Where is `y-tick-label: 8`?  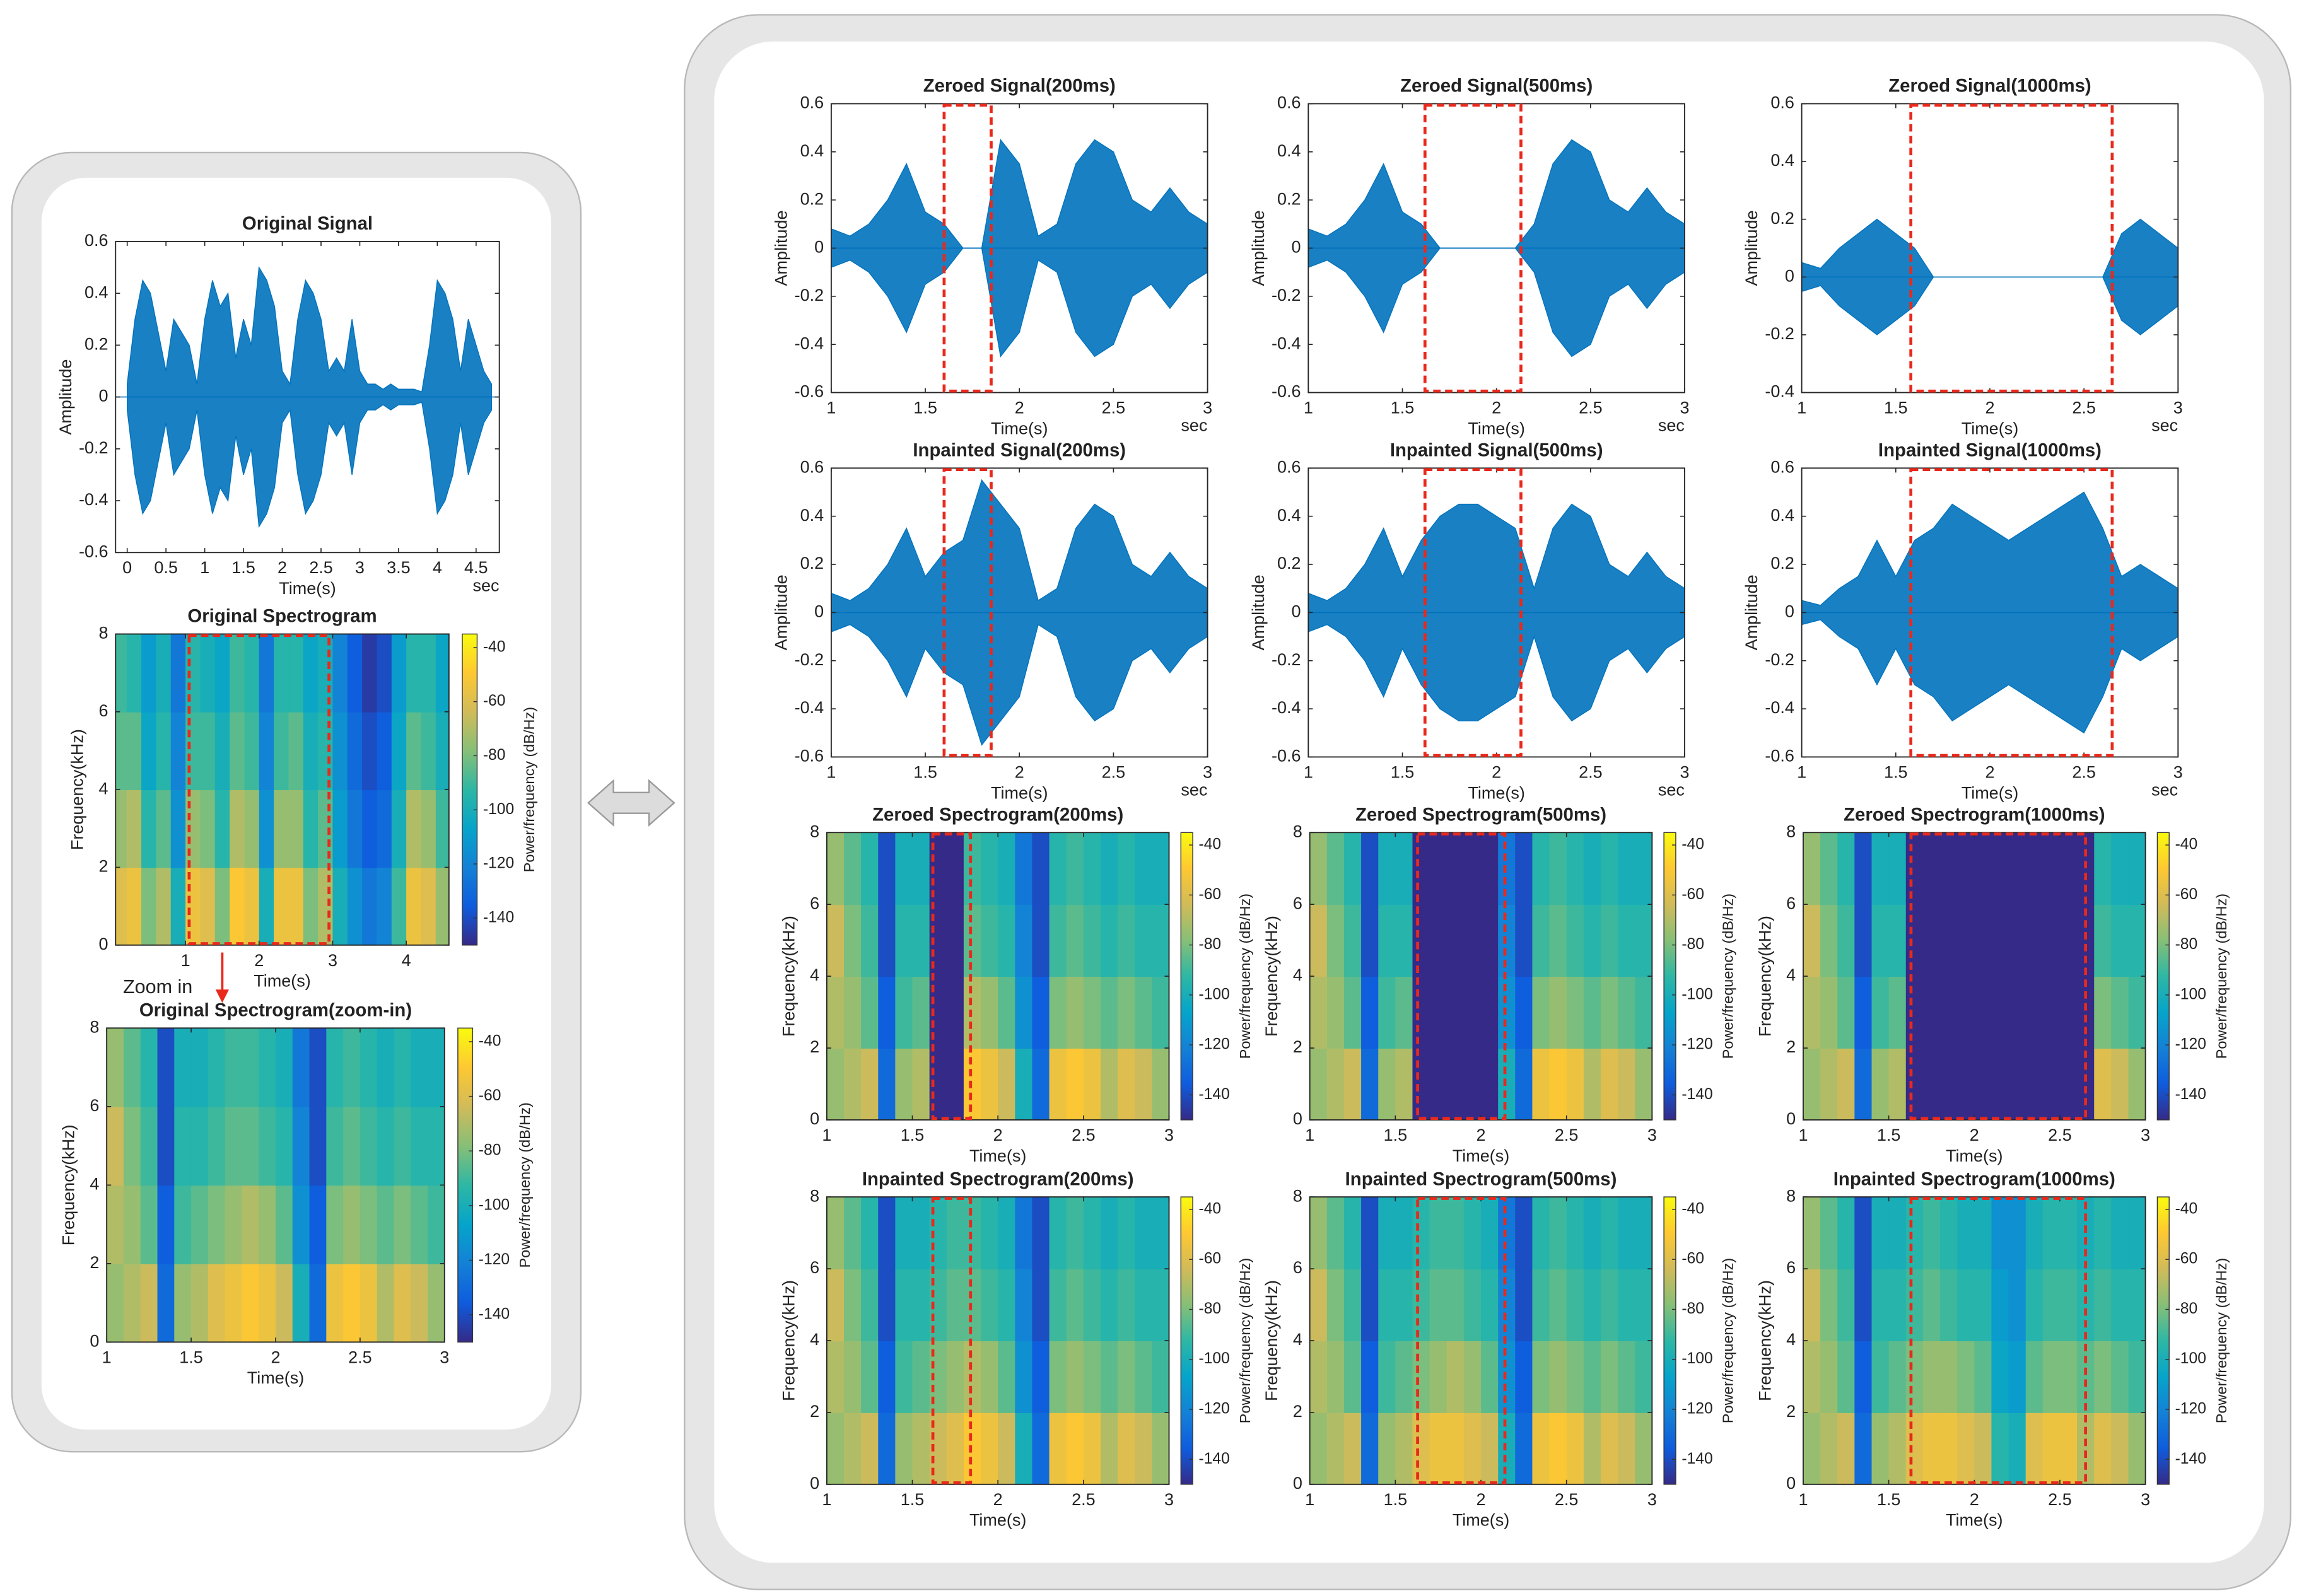 y-tick-label: 8 is located at coordinates (1298, 831).